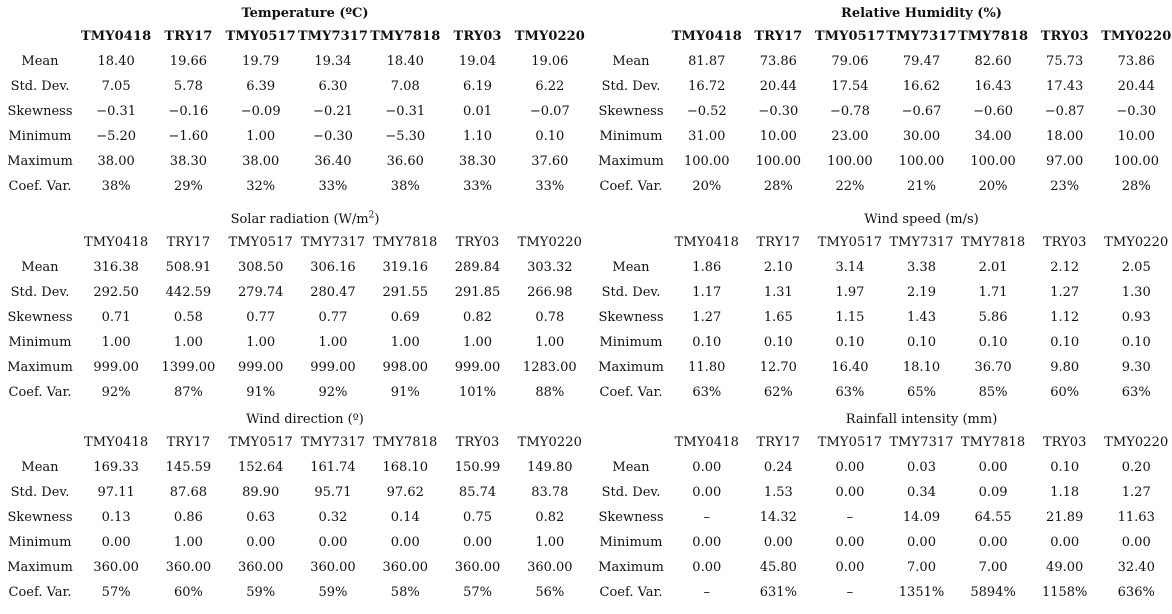 This screenshot has height=614, width=1172. What do you see at coordinates (293, 61) in the screenshot?
I see `stat-row: Mean 18.40 19.66 19.79 19.34 18.40 19.04 19.06` at bounding box center [293, 61].